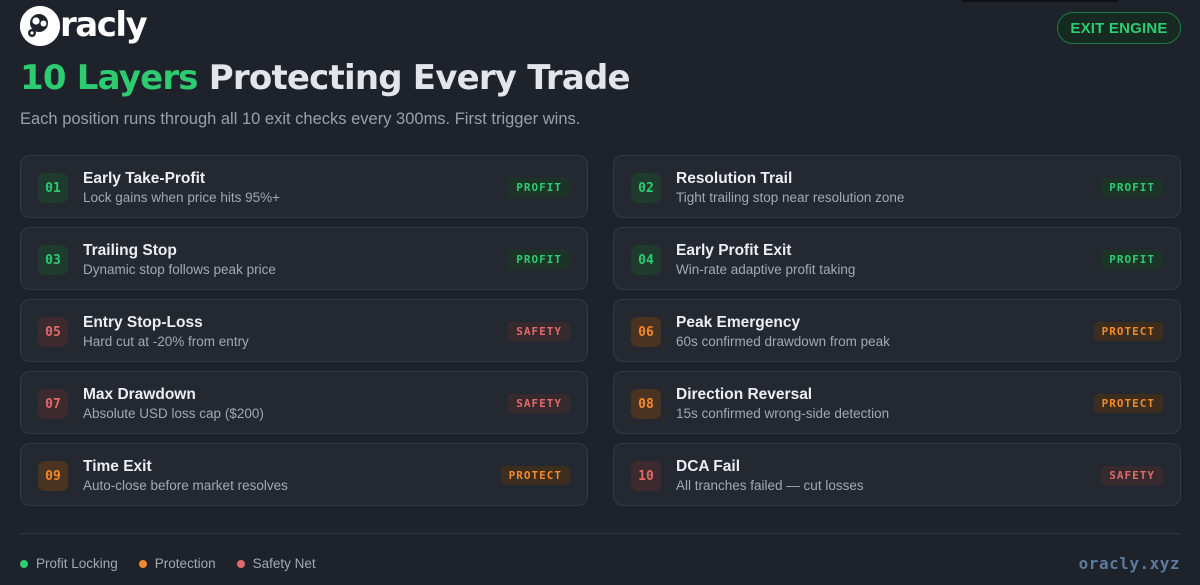  I want to click on legend-item-profit: Profit Locking, so click(69, 563).